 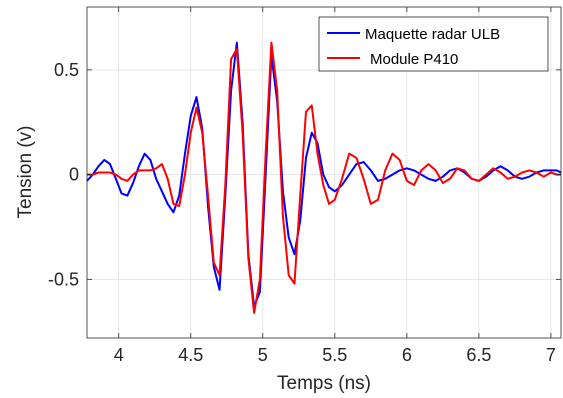 I want to click on legend-label-p410: Module P410, so click(x=414, y=59).